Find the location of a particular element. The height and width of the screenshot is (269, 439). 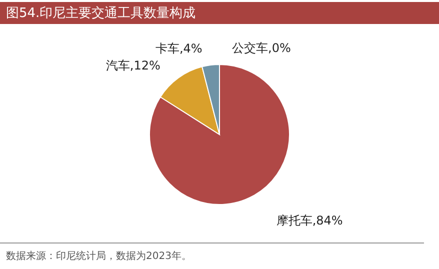

data-label: ,12% is located at coordinates (145, 65).